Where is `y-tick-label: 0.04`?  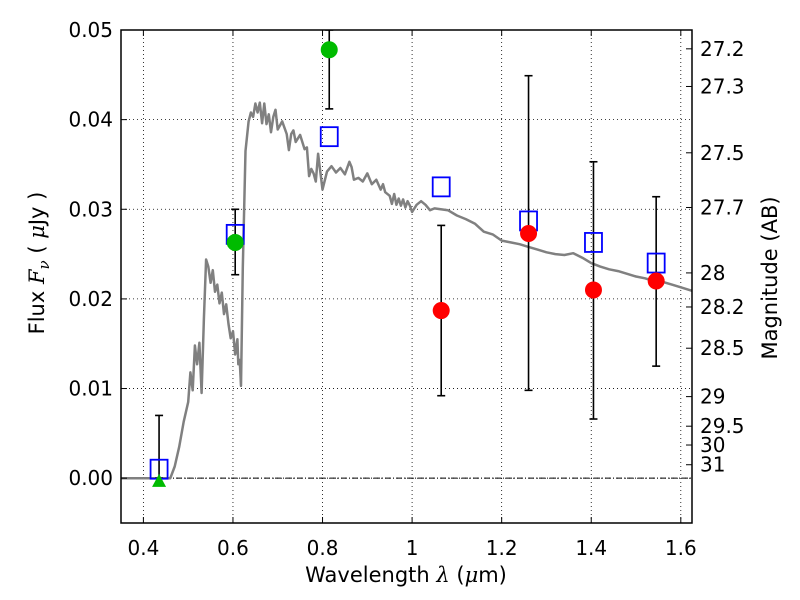
y-tick-label: 0.04 is located at coordinates (90, 120).